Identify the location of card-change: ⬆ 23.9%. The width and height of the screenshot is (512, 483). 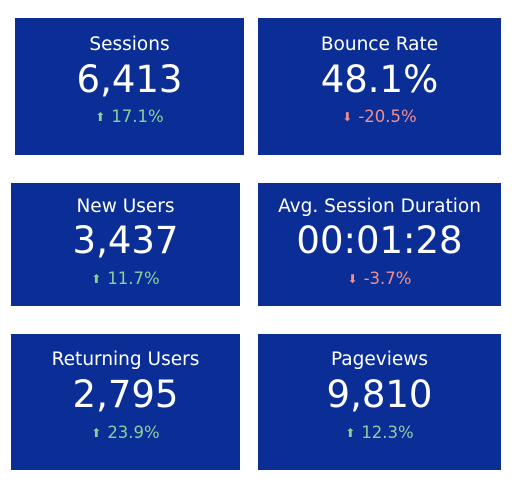
(125, 433).